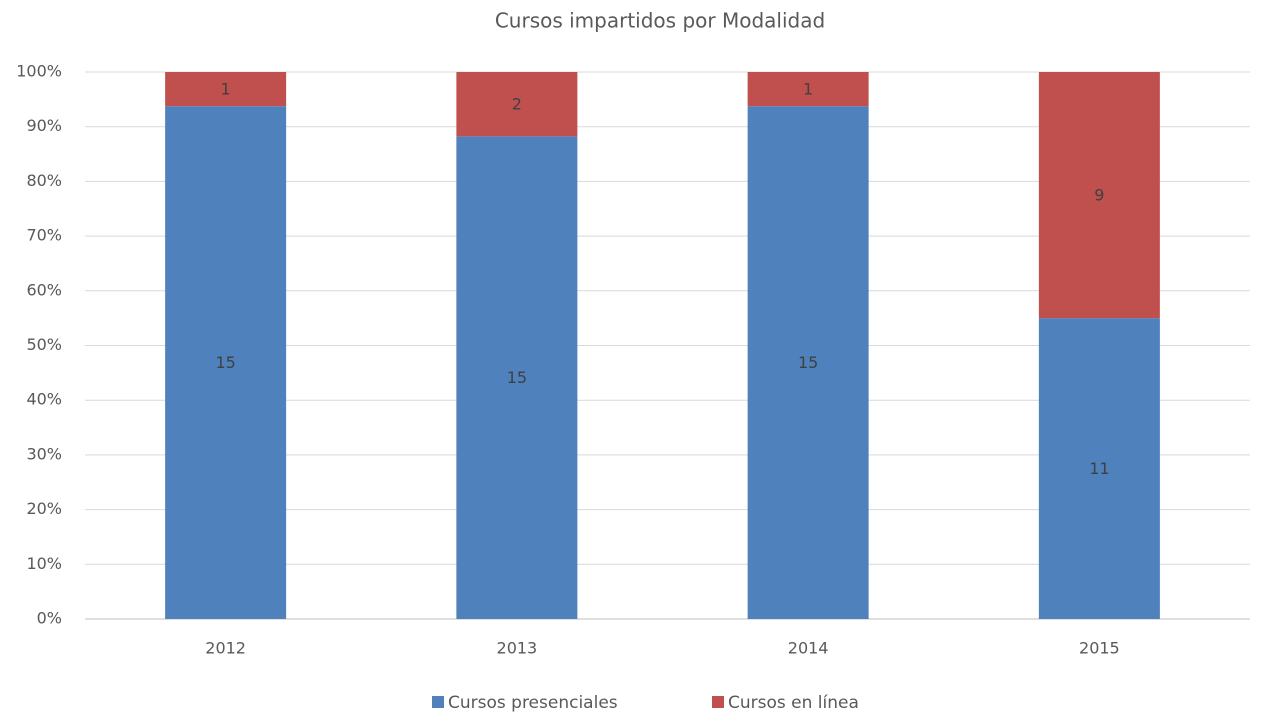  What do you see at coordinates (533, 703) in the screenshot?
I see `legend-label: Cursos presenciales` at bounding box center [533, 703].